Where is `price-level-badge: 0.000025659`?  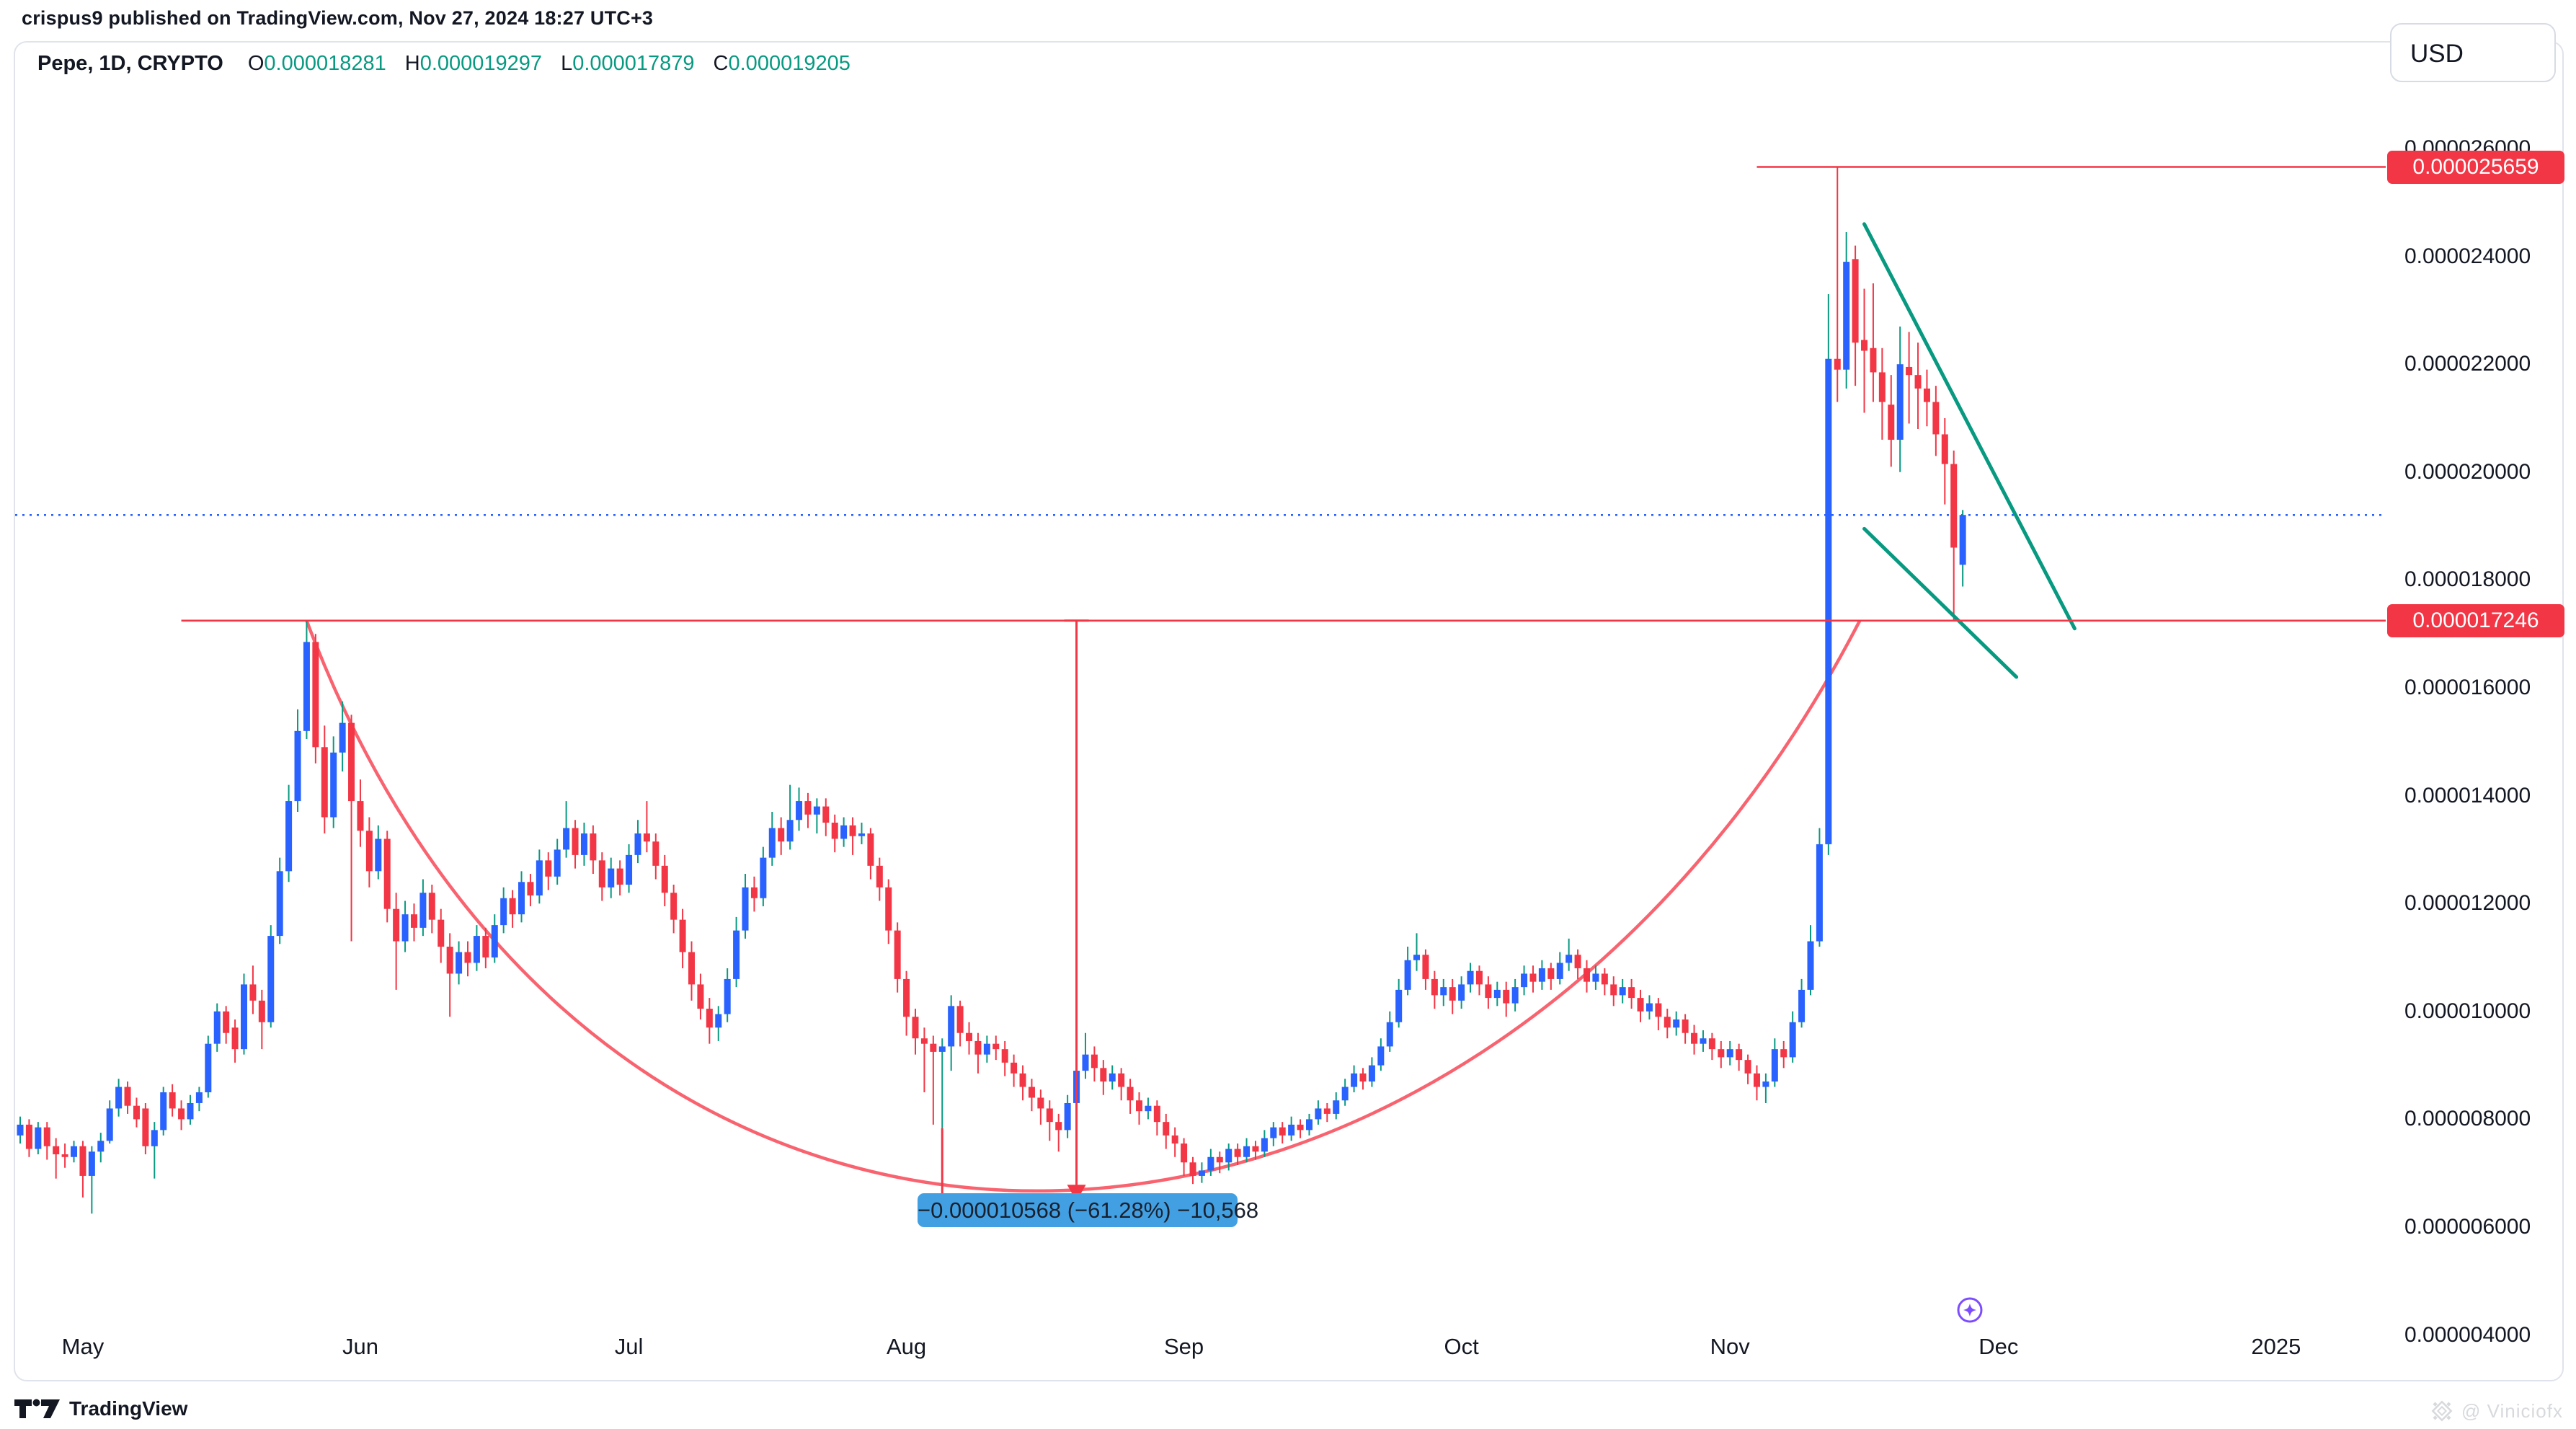
price-level-badge: 0.000025659 is located at coordinates (2475, 167).